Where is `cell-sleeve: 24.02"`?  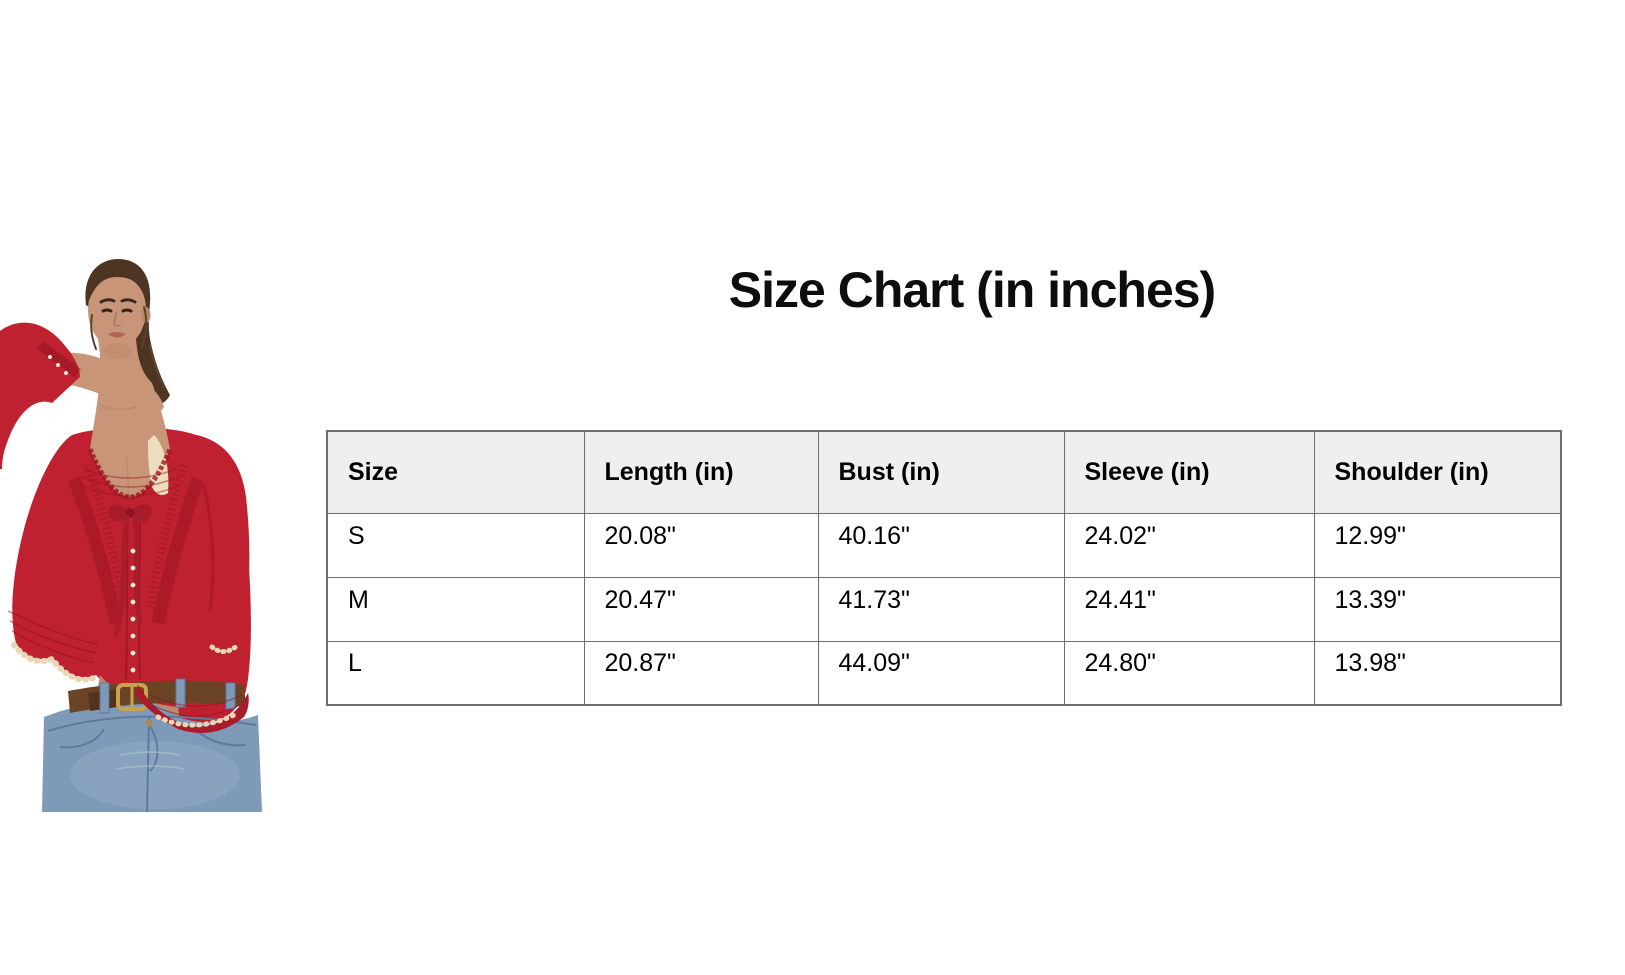
cell-sleeve: 24.02" is located at coordinates (1189, 545).